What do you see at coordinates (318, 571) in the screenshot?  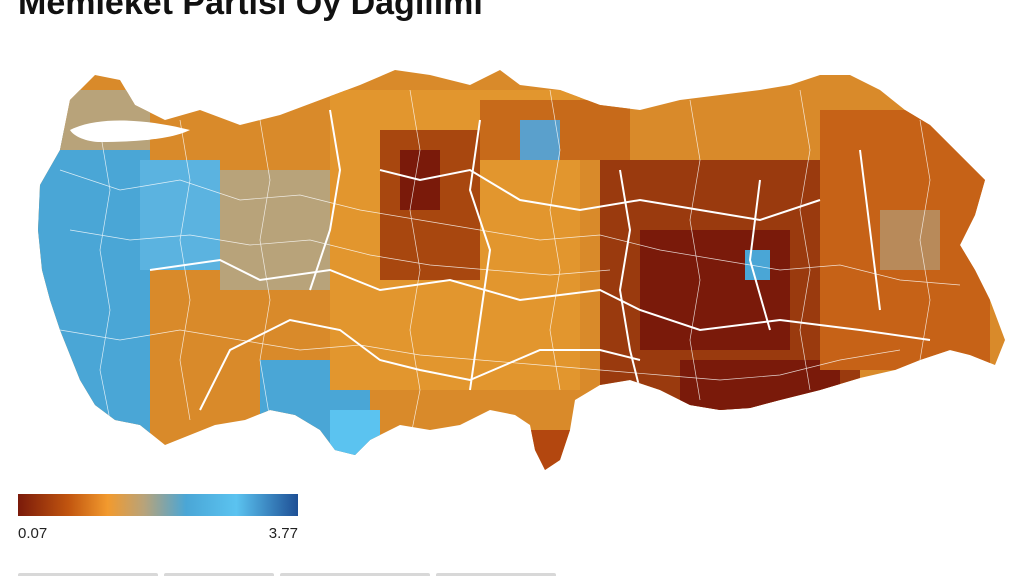 I see `source-note` at bounding box center [318, 571].